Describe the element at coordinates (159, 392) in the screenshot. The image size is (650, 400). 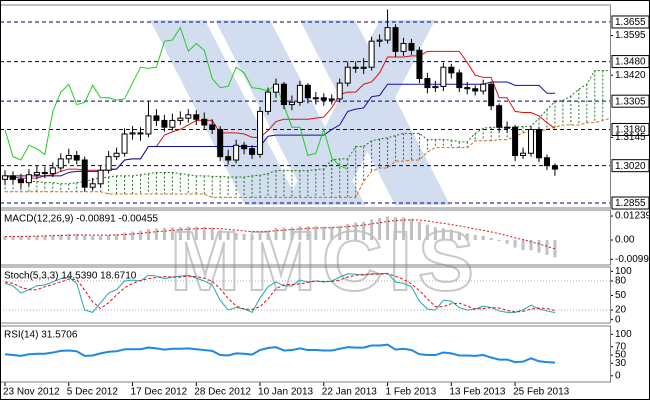
I see `x-tick-label: 17 Dec 2012` at that location.